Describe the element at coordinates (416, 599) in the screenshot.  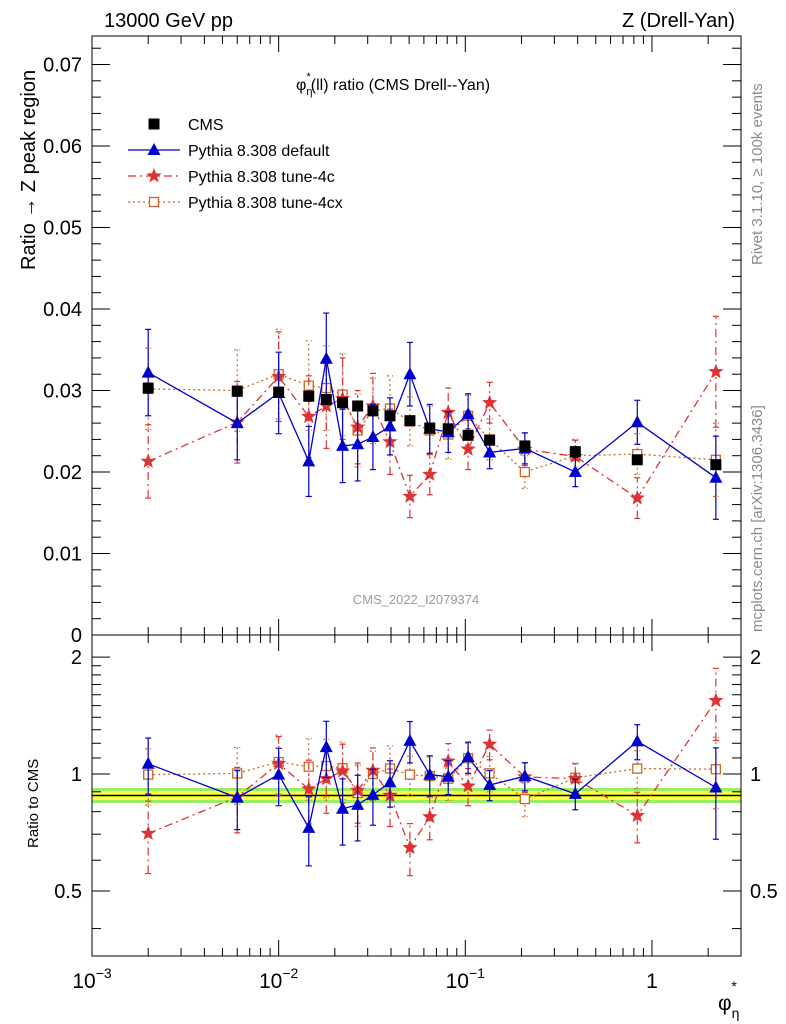
I see `analysis-tag: CMS_2022_I2079374` at that location.